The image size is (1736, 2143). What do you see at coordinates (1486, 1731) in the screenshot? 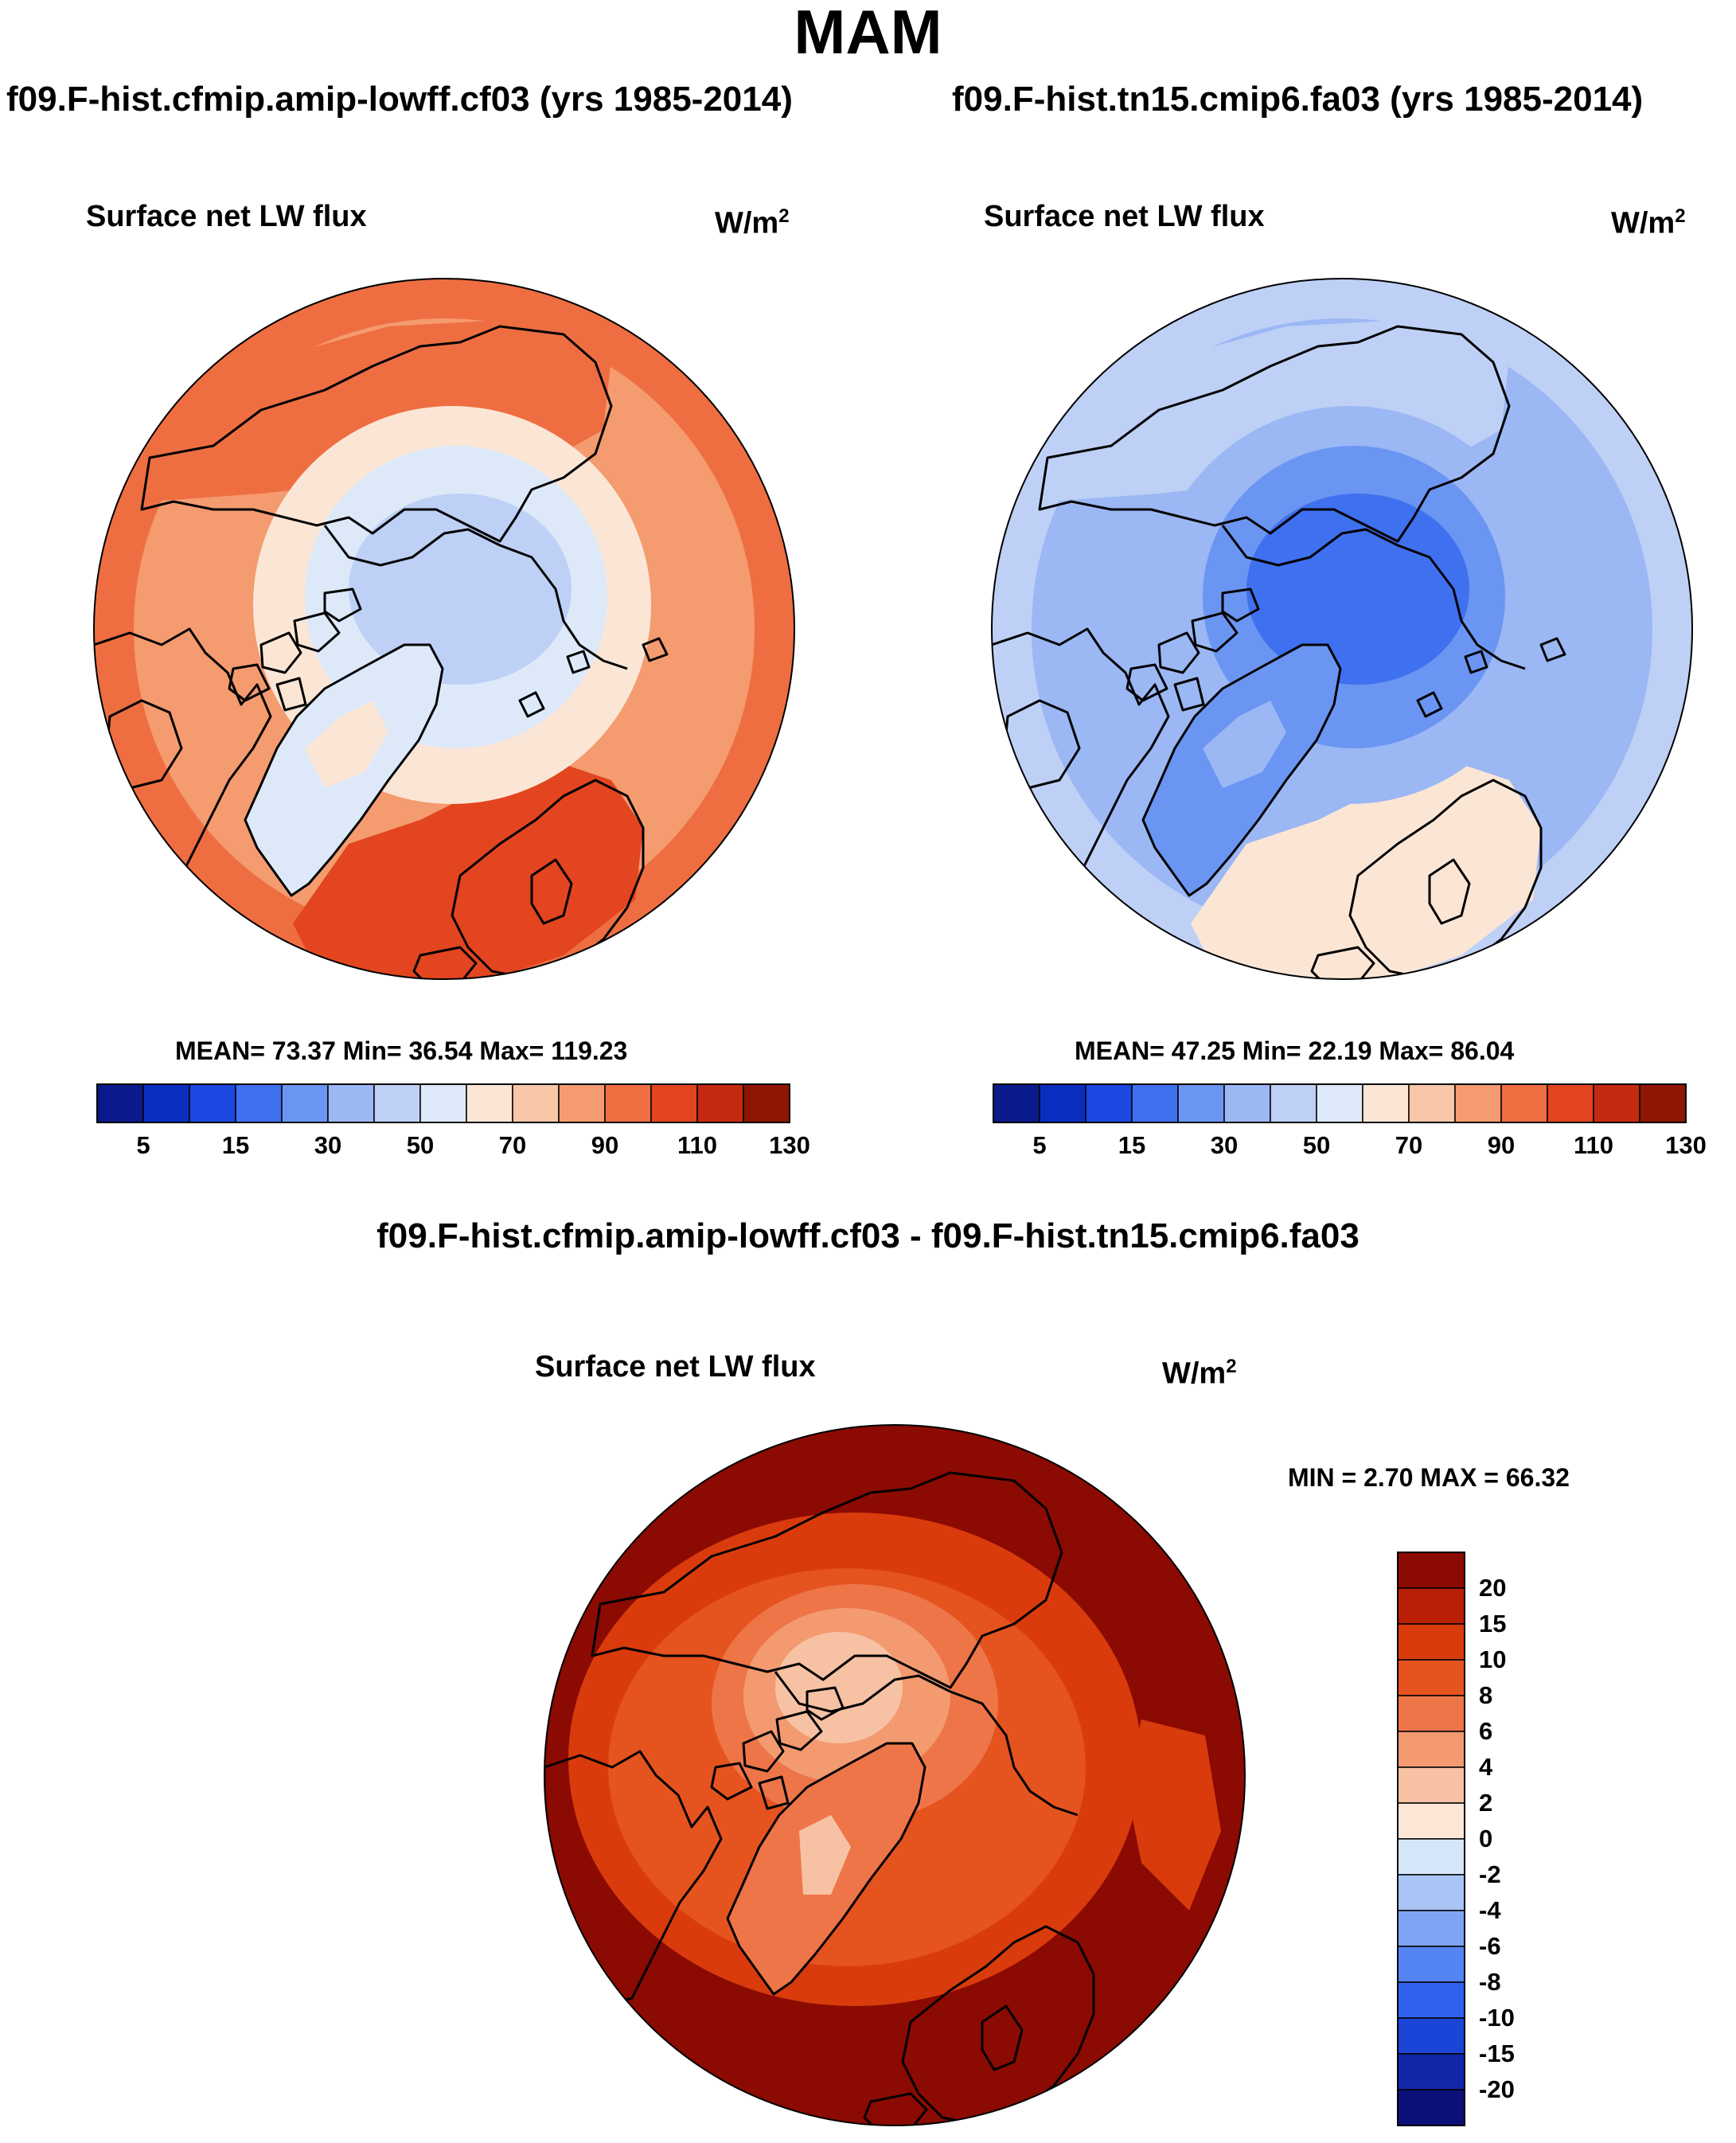
I see `diff-colorbar-label: 6` at bounding box center [1486, 1731].